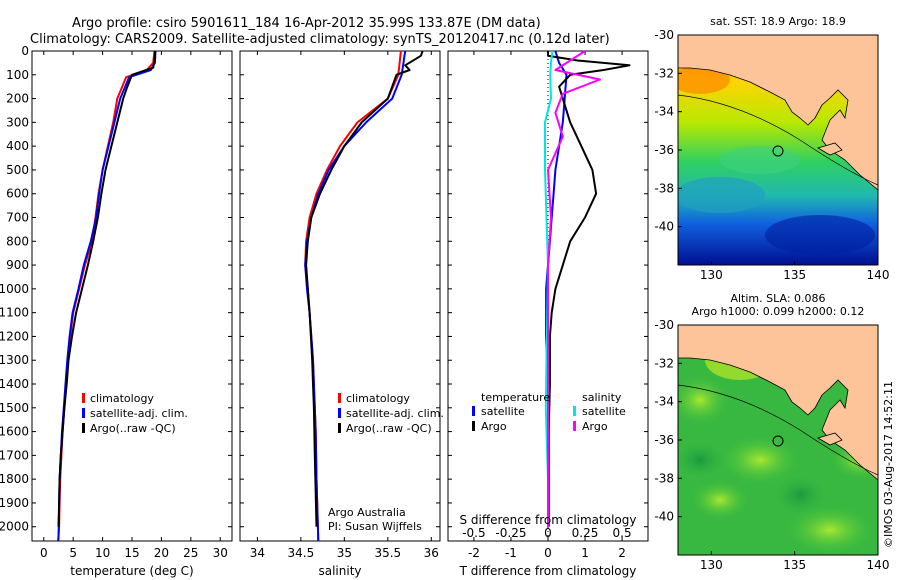  What do you see at coordinates (473, 426) in the screenshot?
I see `legend-swatch-t-argo` at bounding box center [473, 426].